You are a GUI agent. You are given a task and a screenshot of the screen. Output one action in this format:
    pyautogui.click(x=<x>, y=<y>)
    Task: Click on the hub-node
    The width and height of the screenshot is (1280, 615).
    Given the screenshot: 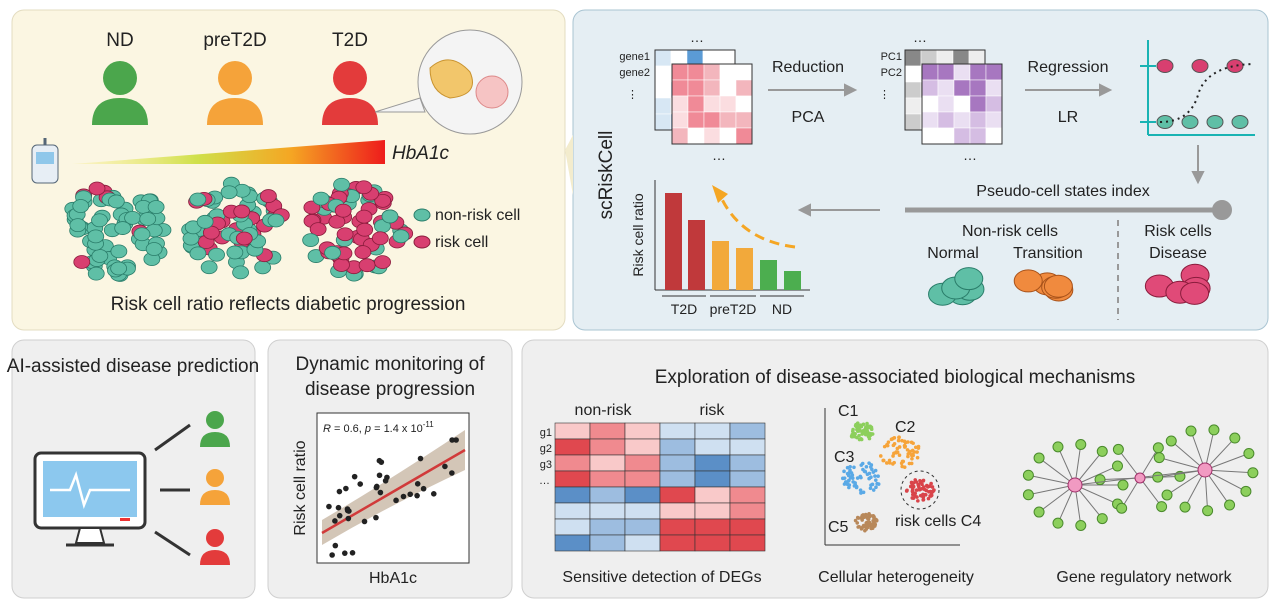 What is the action you would take?
    pyautogui.click(x=1205, y=470)
    